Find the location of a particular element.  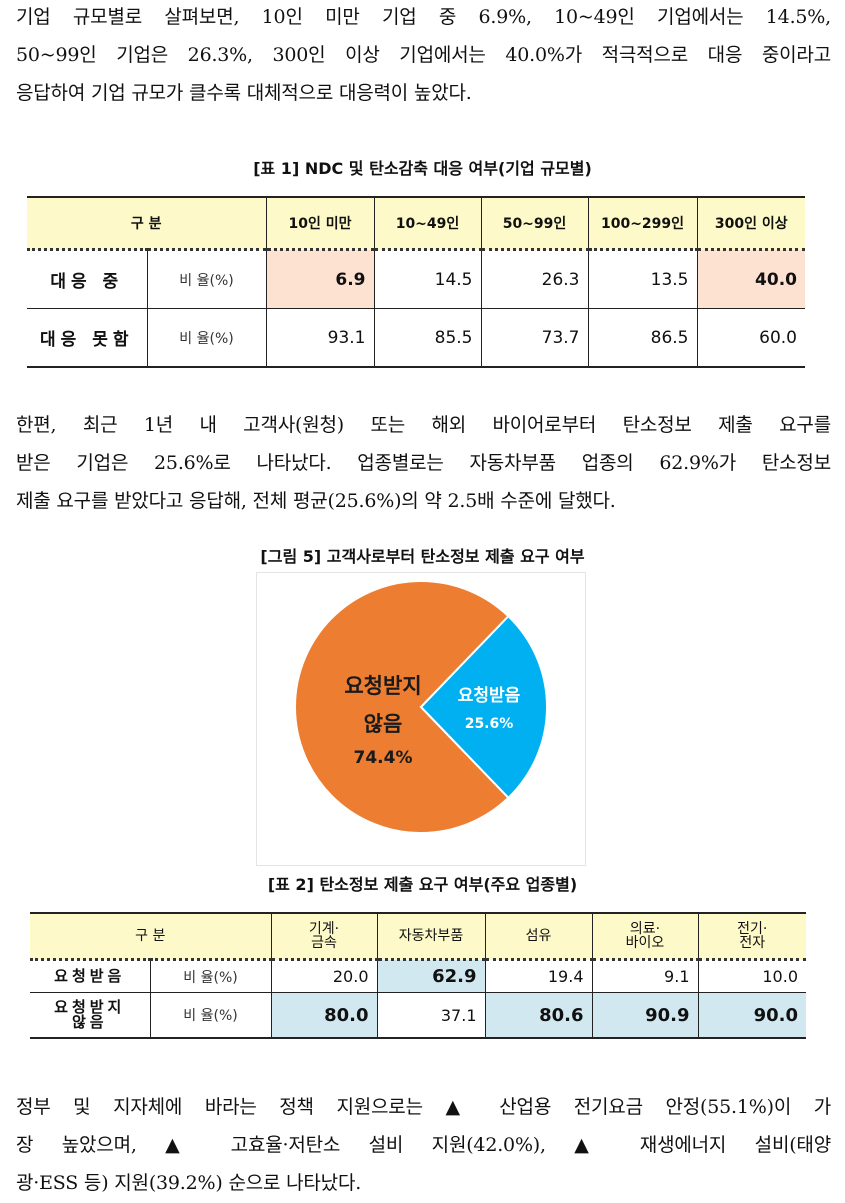

table2-row: 요청받음 비 율(%) 20.0 62.9 19.4 9.1 10.0 is located at coordinates (418, 976).